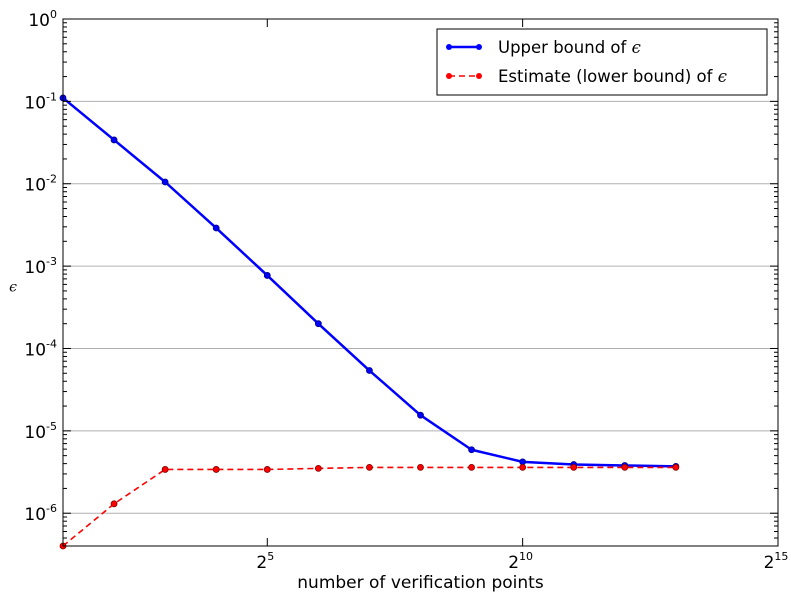  I want to click on y-tick-label: 10⁻⁵, so click(40, 431).